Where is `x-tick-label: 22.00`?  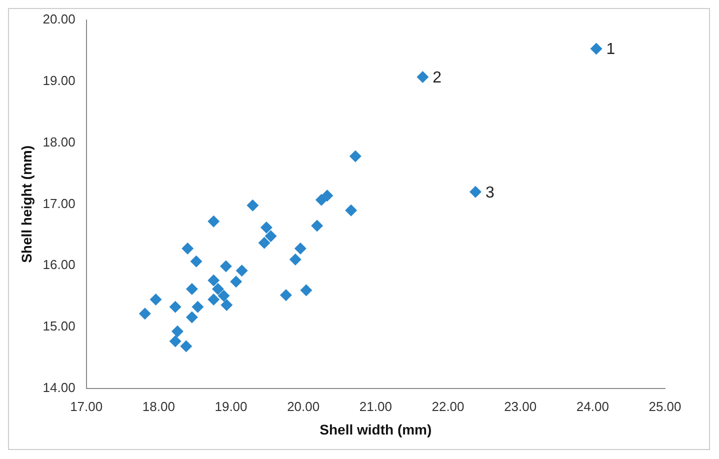 x-tick-label: 22.00 is located at coordinates (448, 406).